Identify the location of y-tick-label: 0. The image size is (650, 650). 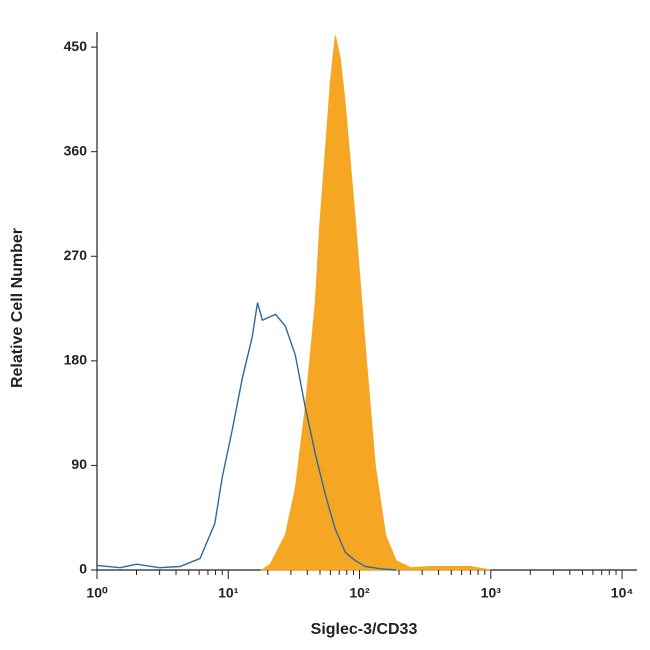
(83, 569).